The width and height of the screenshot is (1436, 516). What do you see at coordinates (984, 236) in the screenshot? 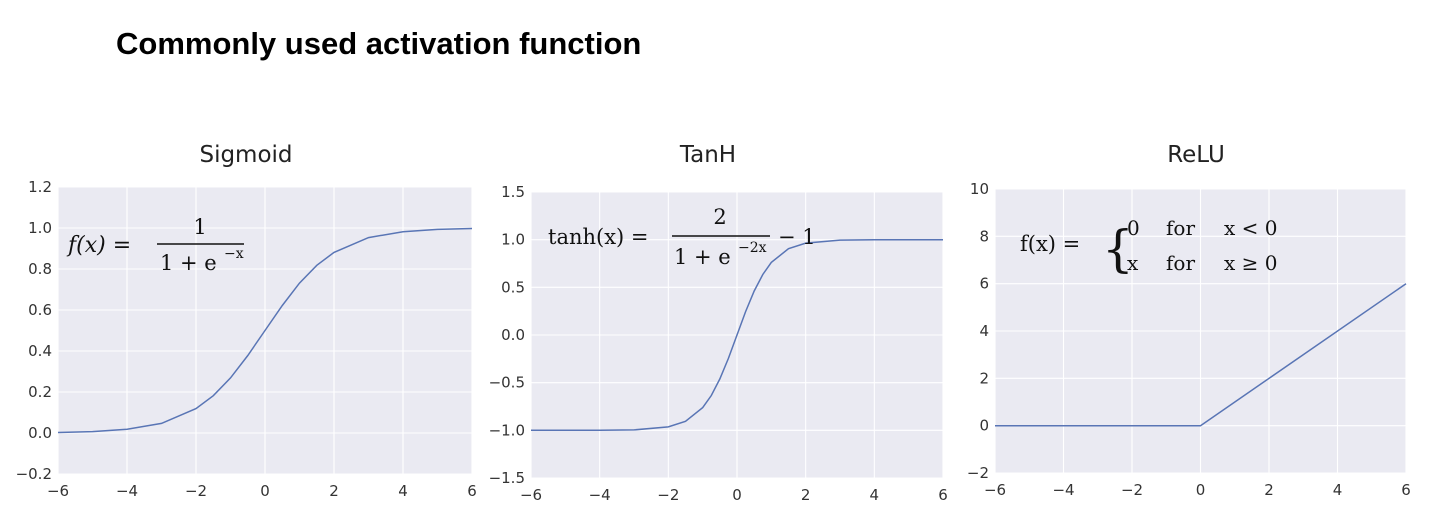
I see `relu-y-tick-label-5: 8` at bounding box center [984, 236].